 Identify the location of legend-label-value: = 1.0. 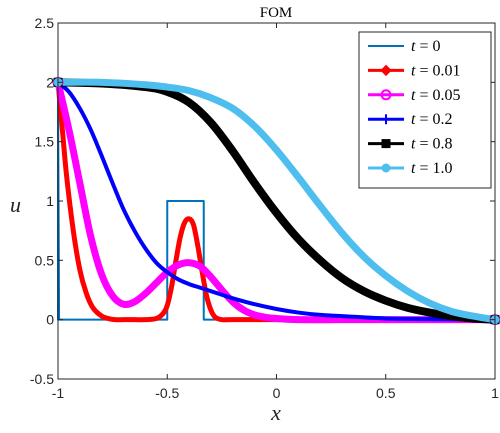
(433, 168).